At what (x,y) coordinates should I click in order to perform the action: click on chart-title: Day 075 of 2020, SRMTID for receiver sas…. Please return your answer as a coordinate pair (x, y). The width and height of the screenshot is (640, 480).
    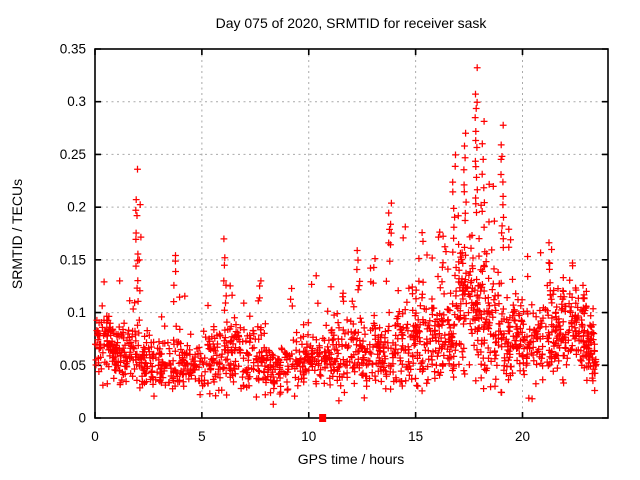
    Looking at the image, I should click on (352, 23).